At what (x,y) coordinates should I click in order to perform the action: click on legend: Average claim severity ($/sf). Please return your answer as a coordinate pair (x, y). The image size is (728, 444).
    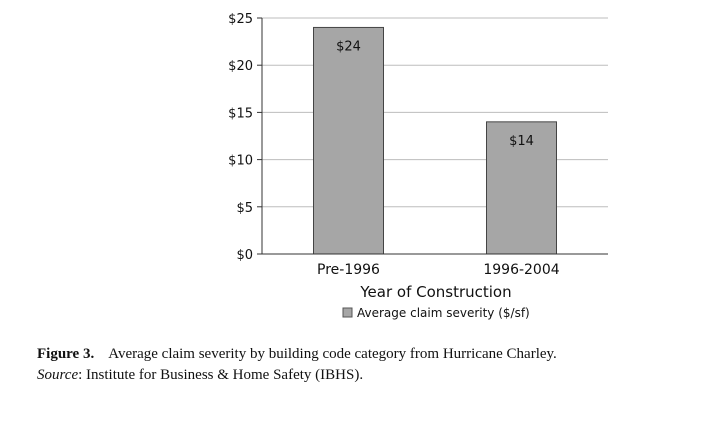
    Looking at the image, I should click on (436, 313).